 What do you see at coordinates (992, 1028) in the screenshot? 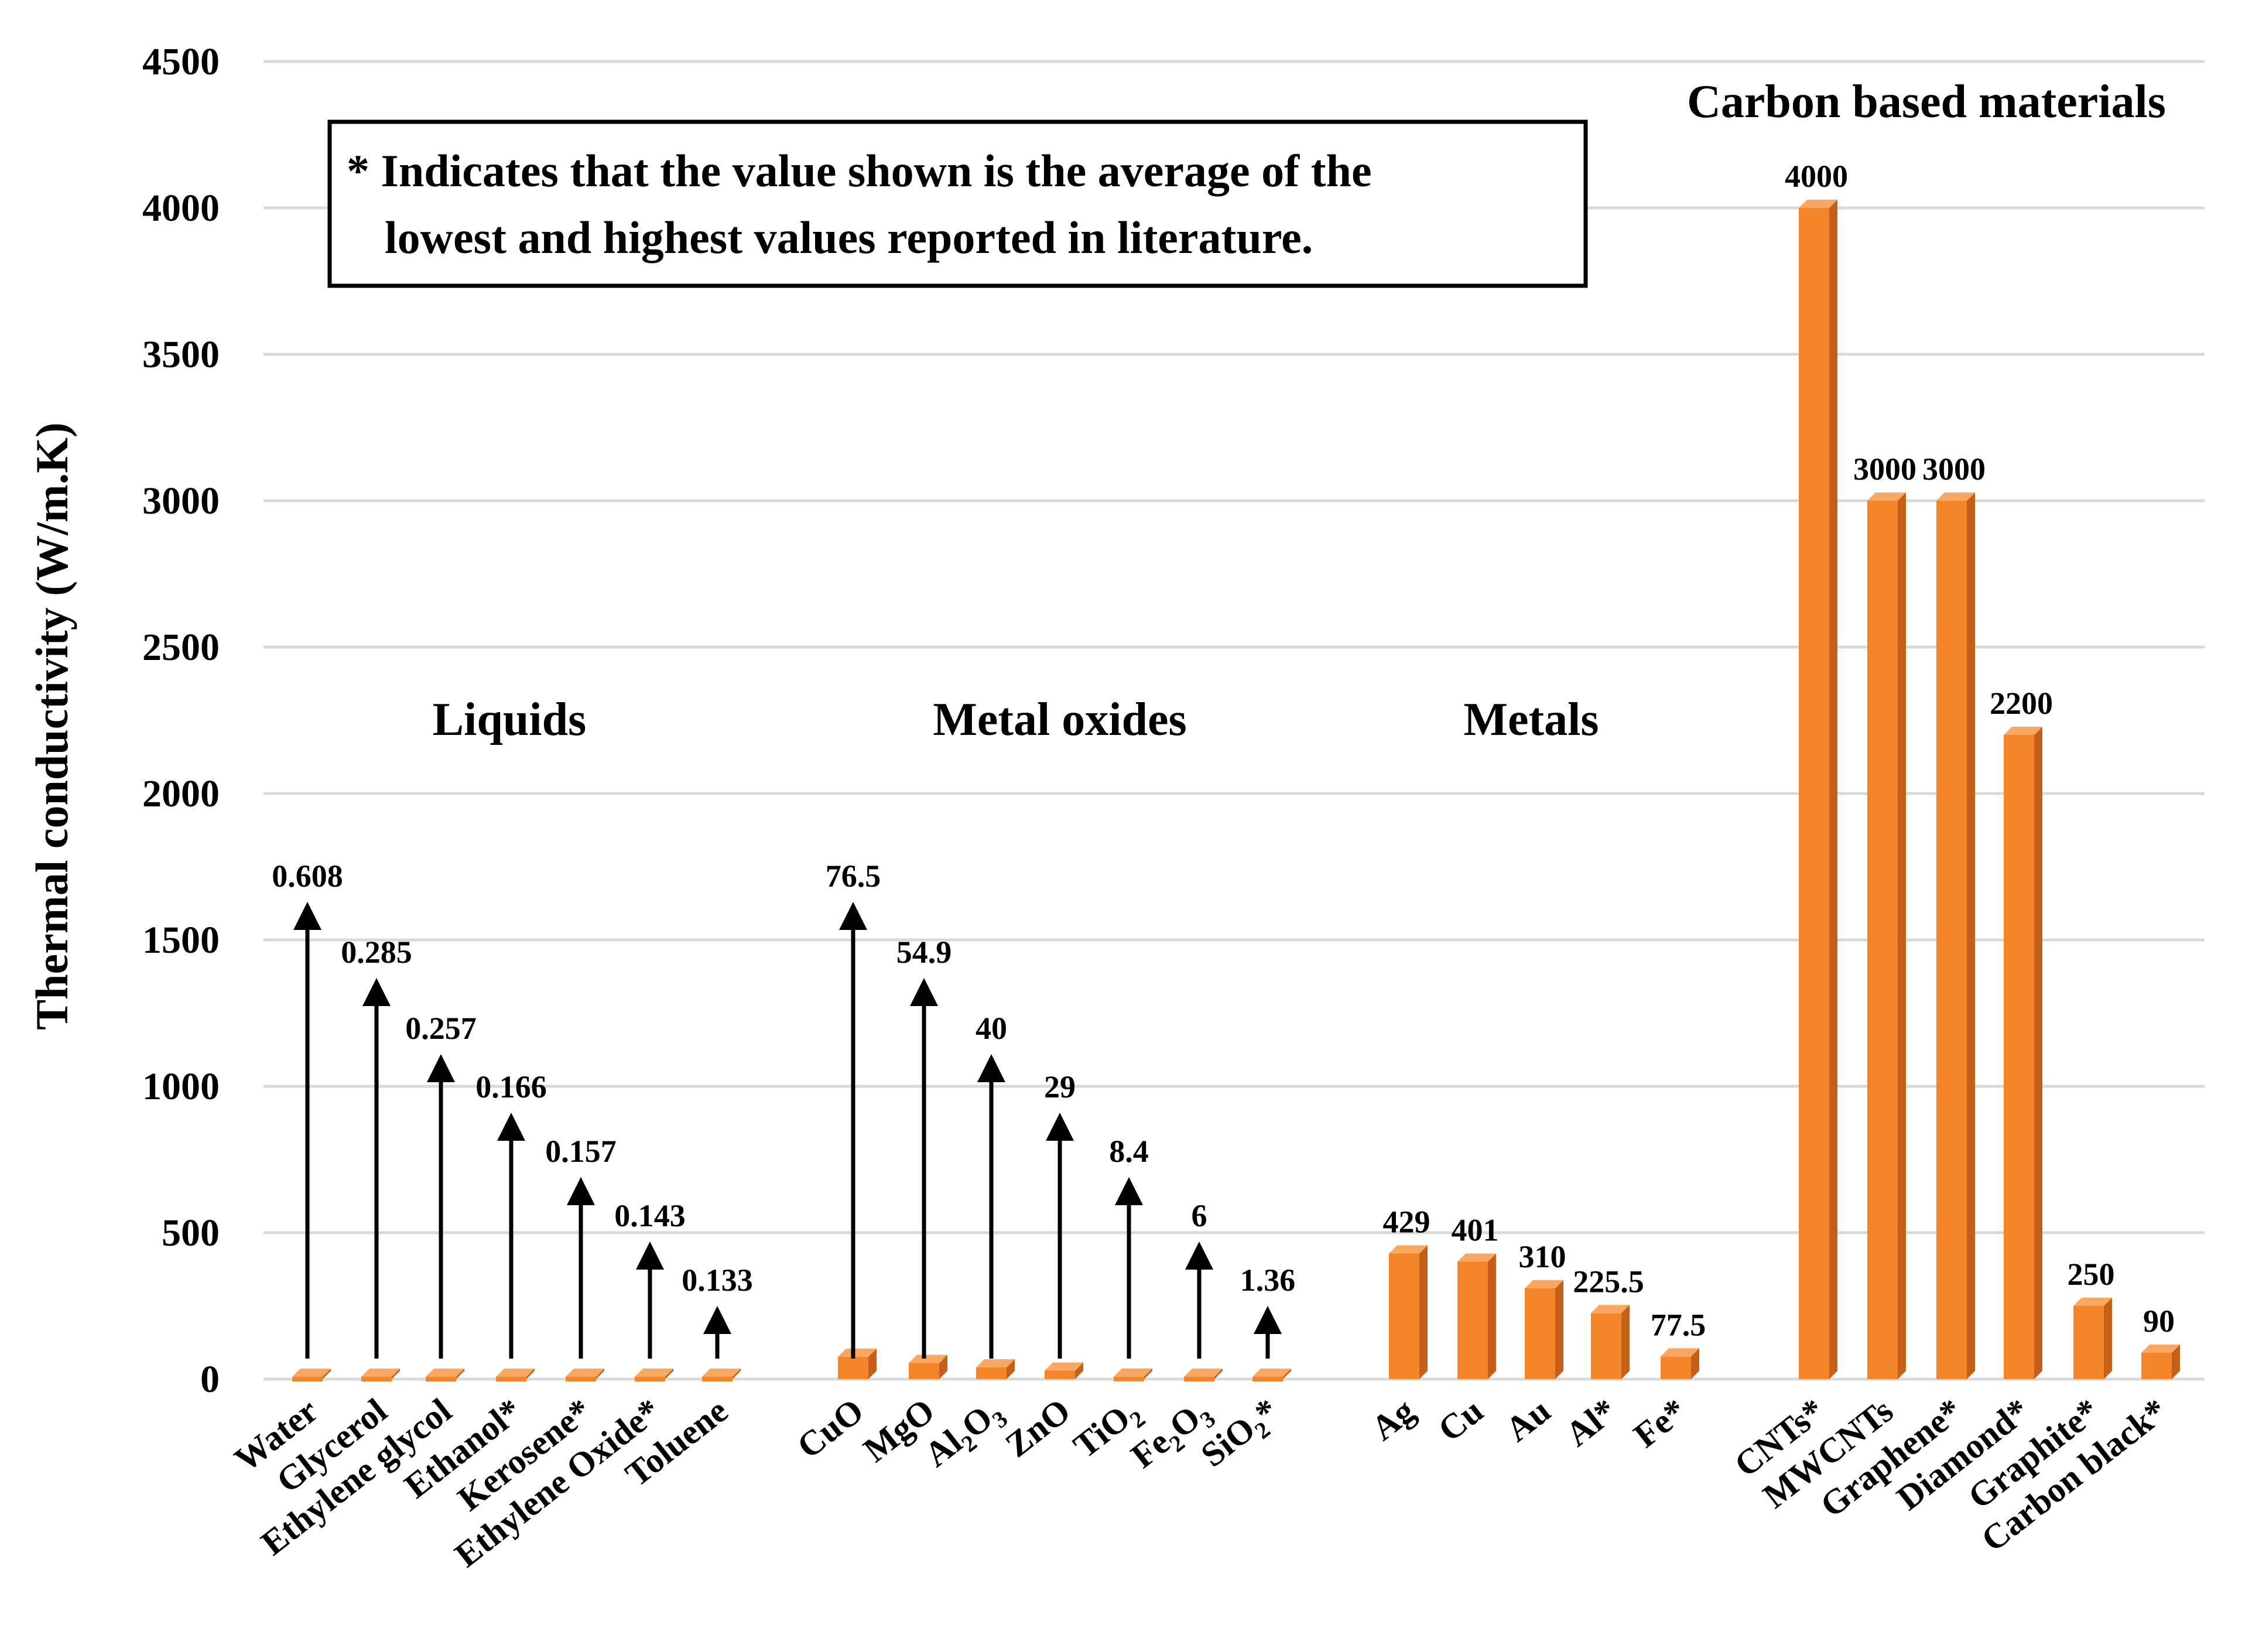
I see `value-label: 40` at bounding box center [992, 1028].